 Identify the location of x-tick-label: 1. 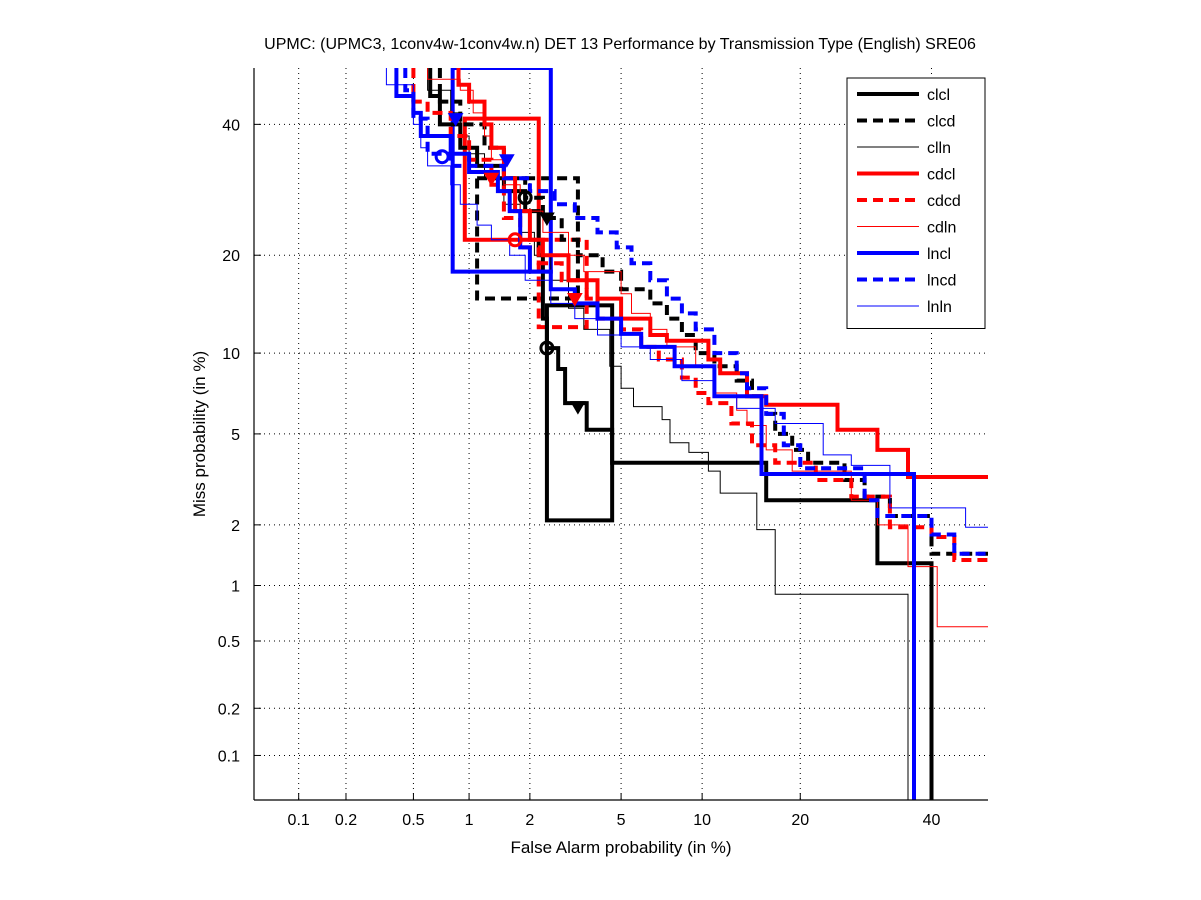
(469, 820).